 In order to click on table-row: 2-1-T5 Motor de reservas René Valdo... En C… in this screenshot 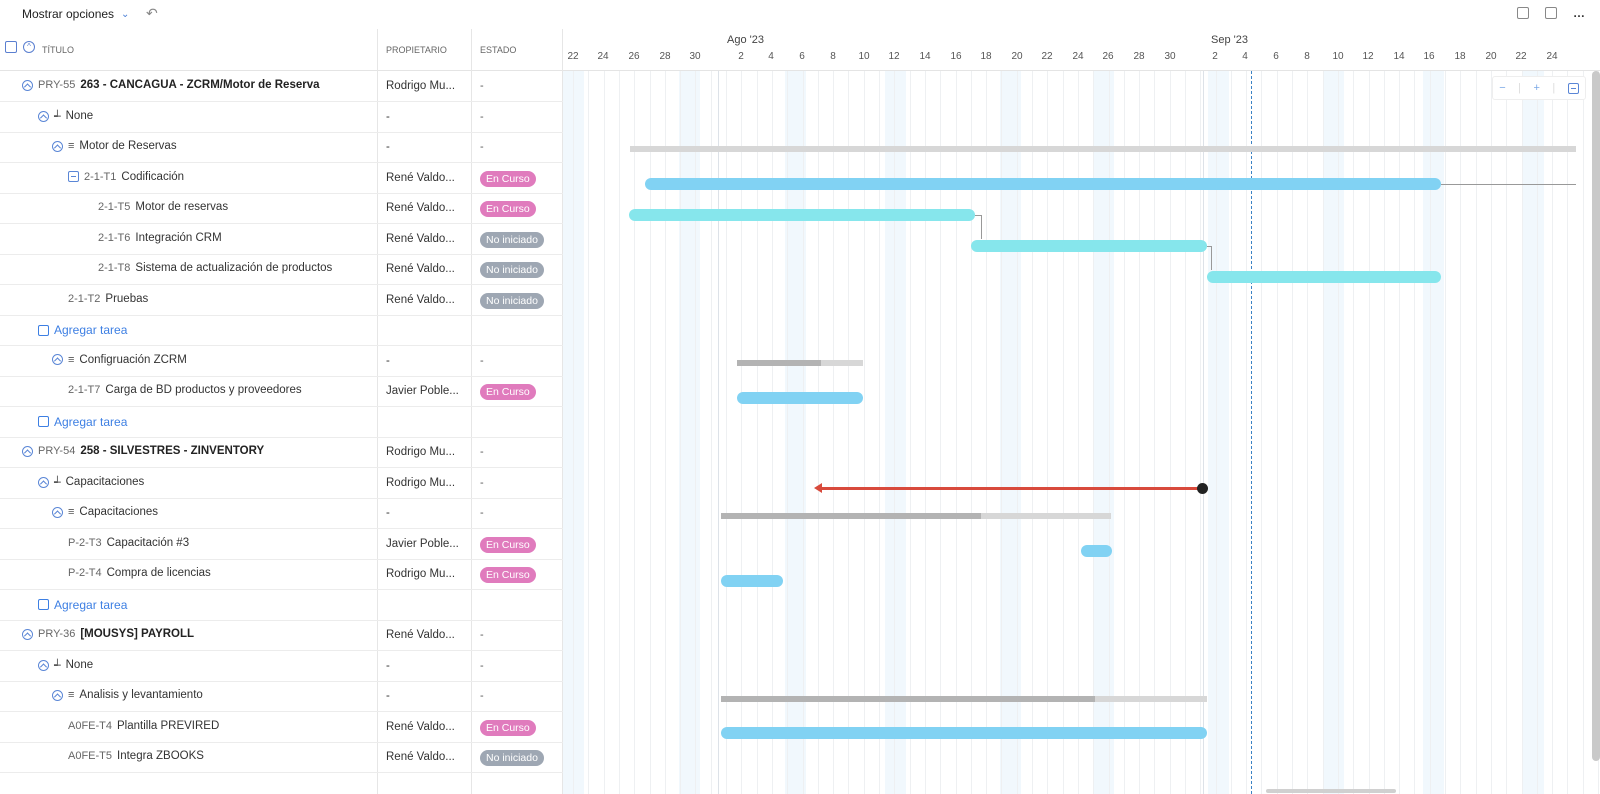, I will do `click(281, 208)`.